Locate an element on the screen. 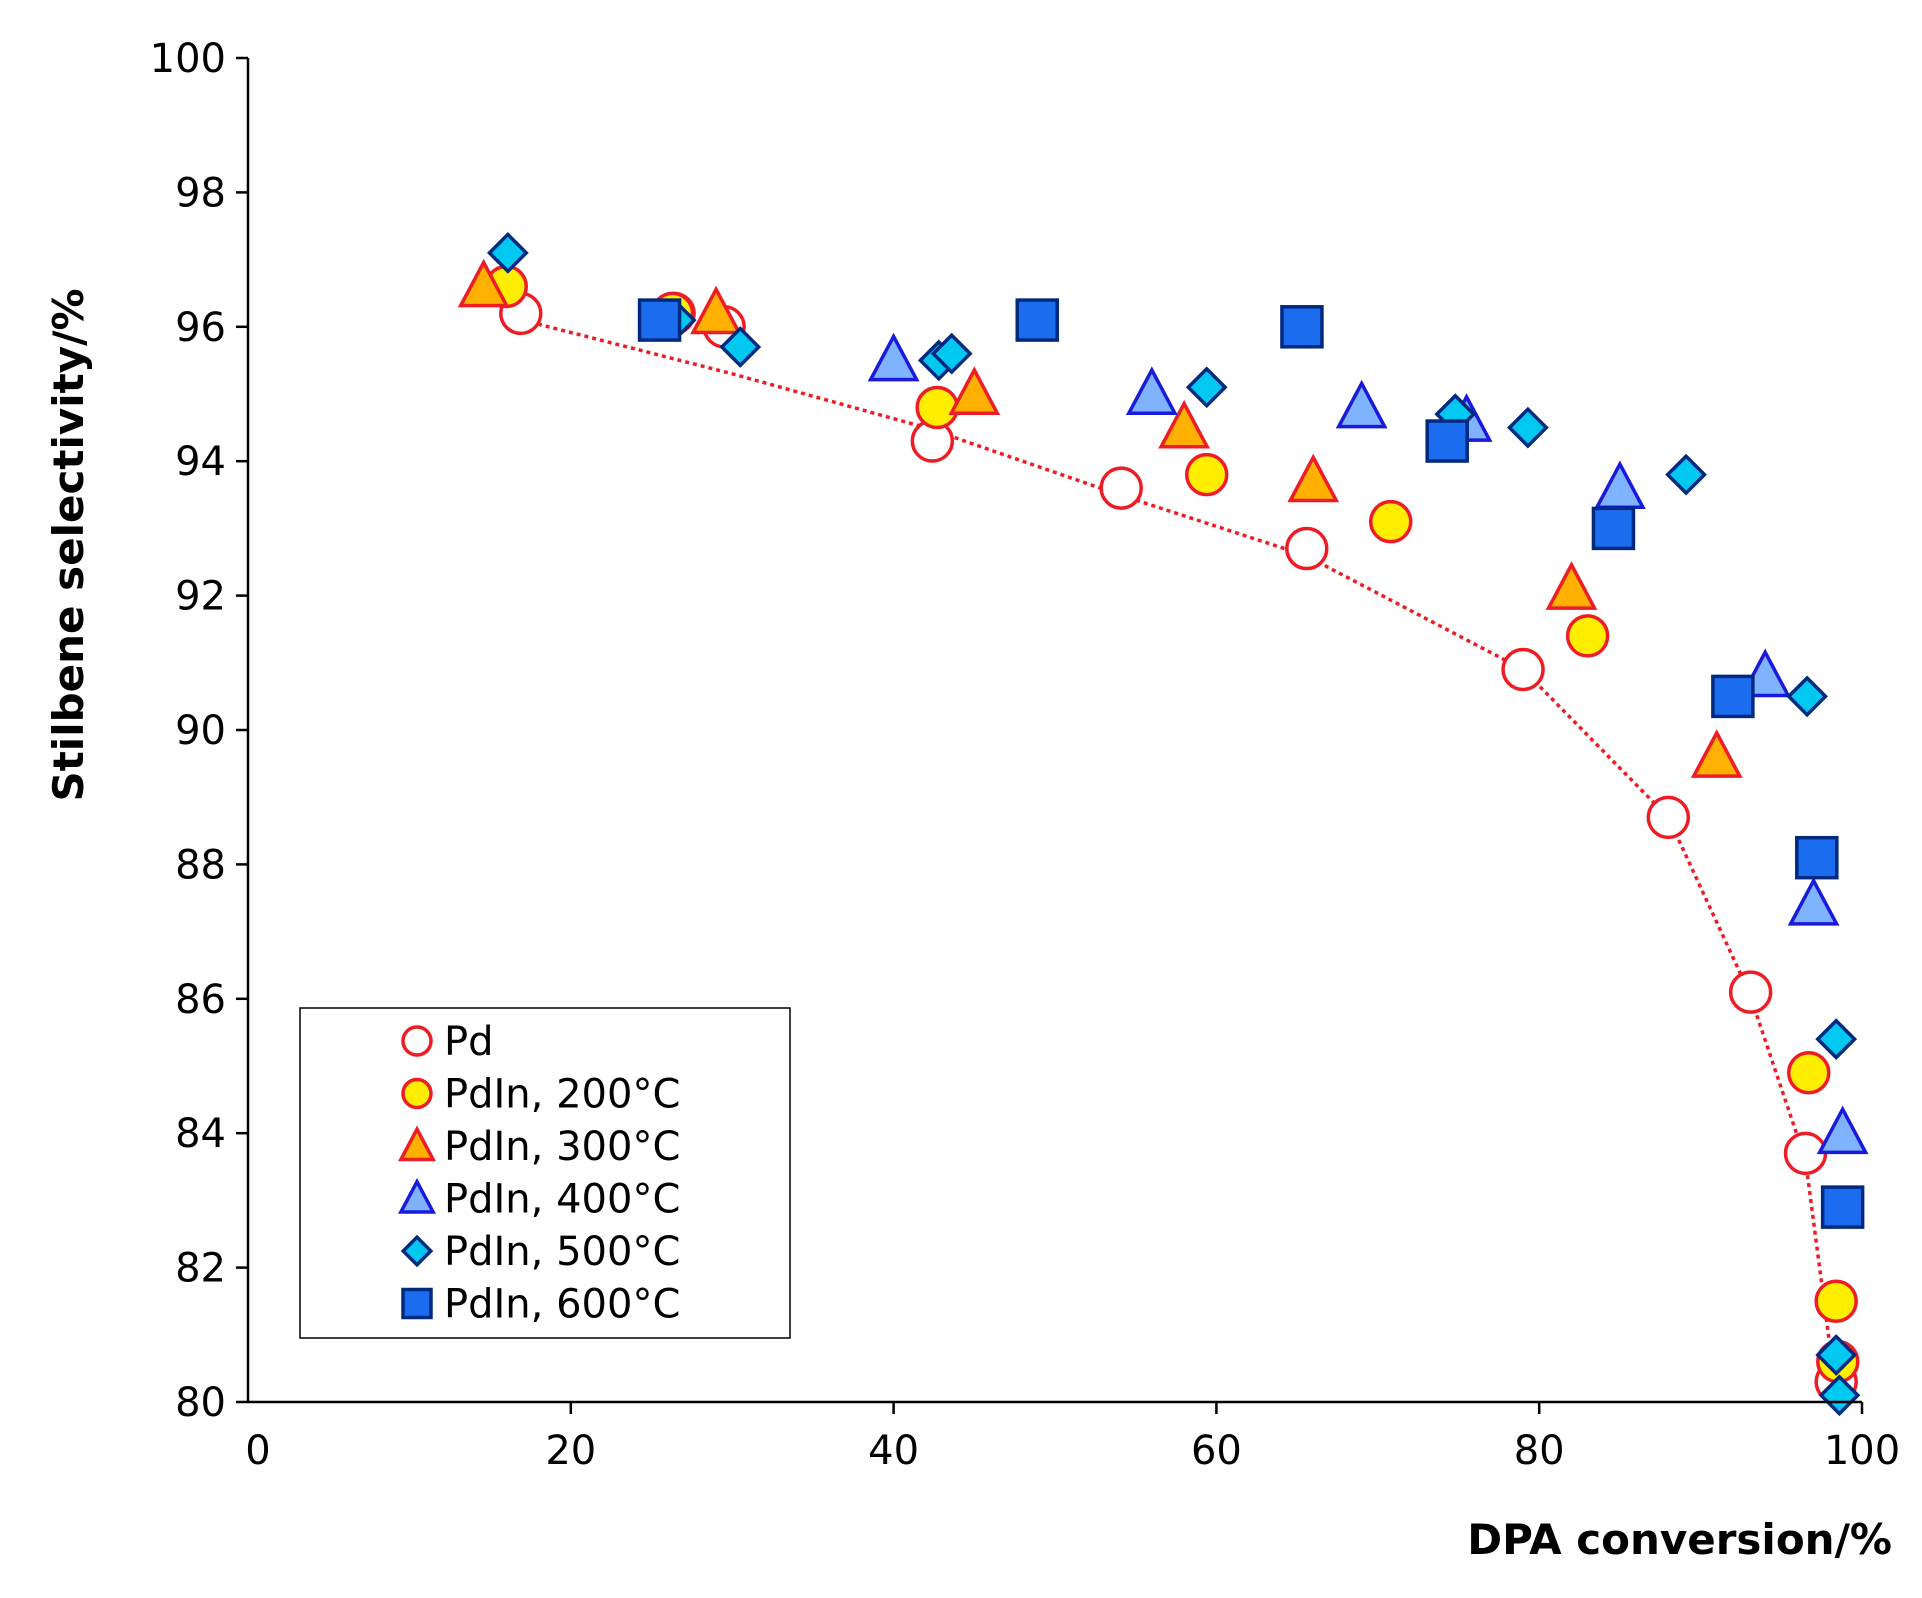 This screenshot has width=1922, height=1598. legend-box is located at coordinates (545, 1173).